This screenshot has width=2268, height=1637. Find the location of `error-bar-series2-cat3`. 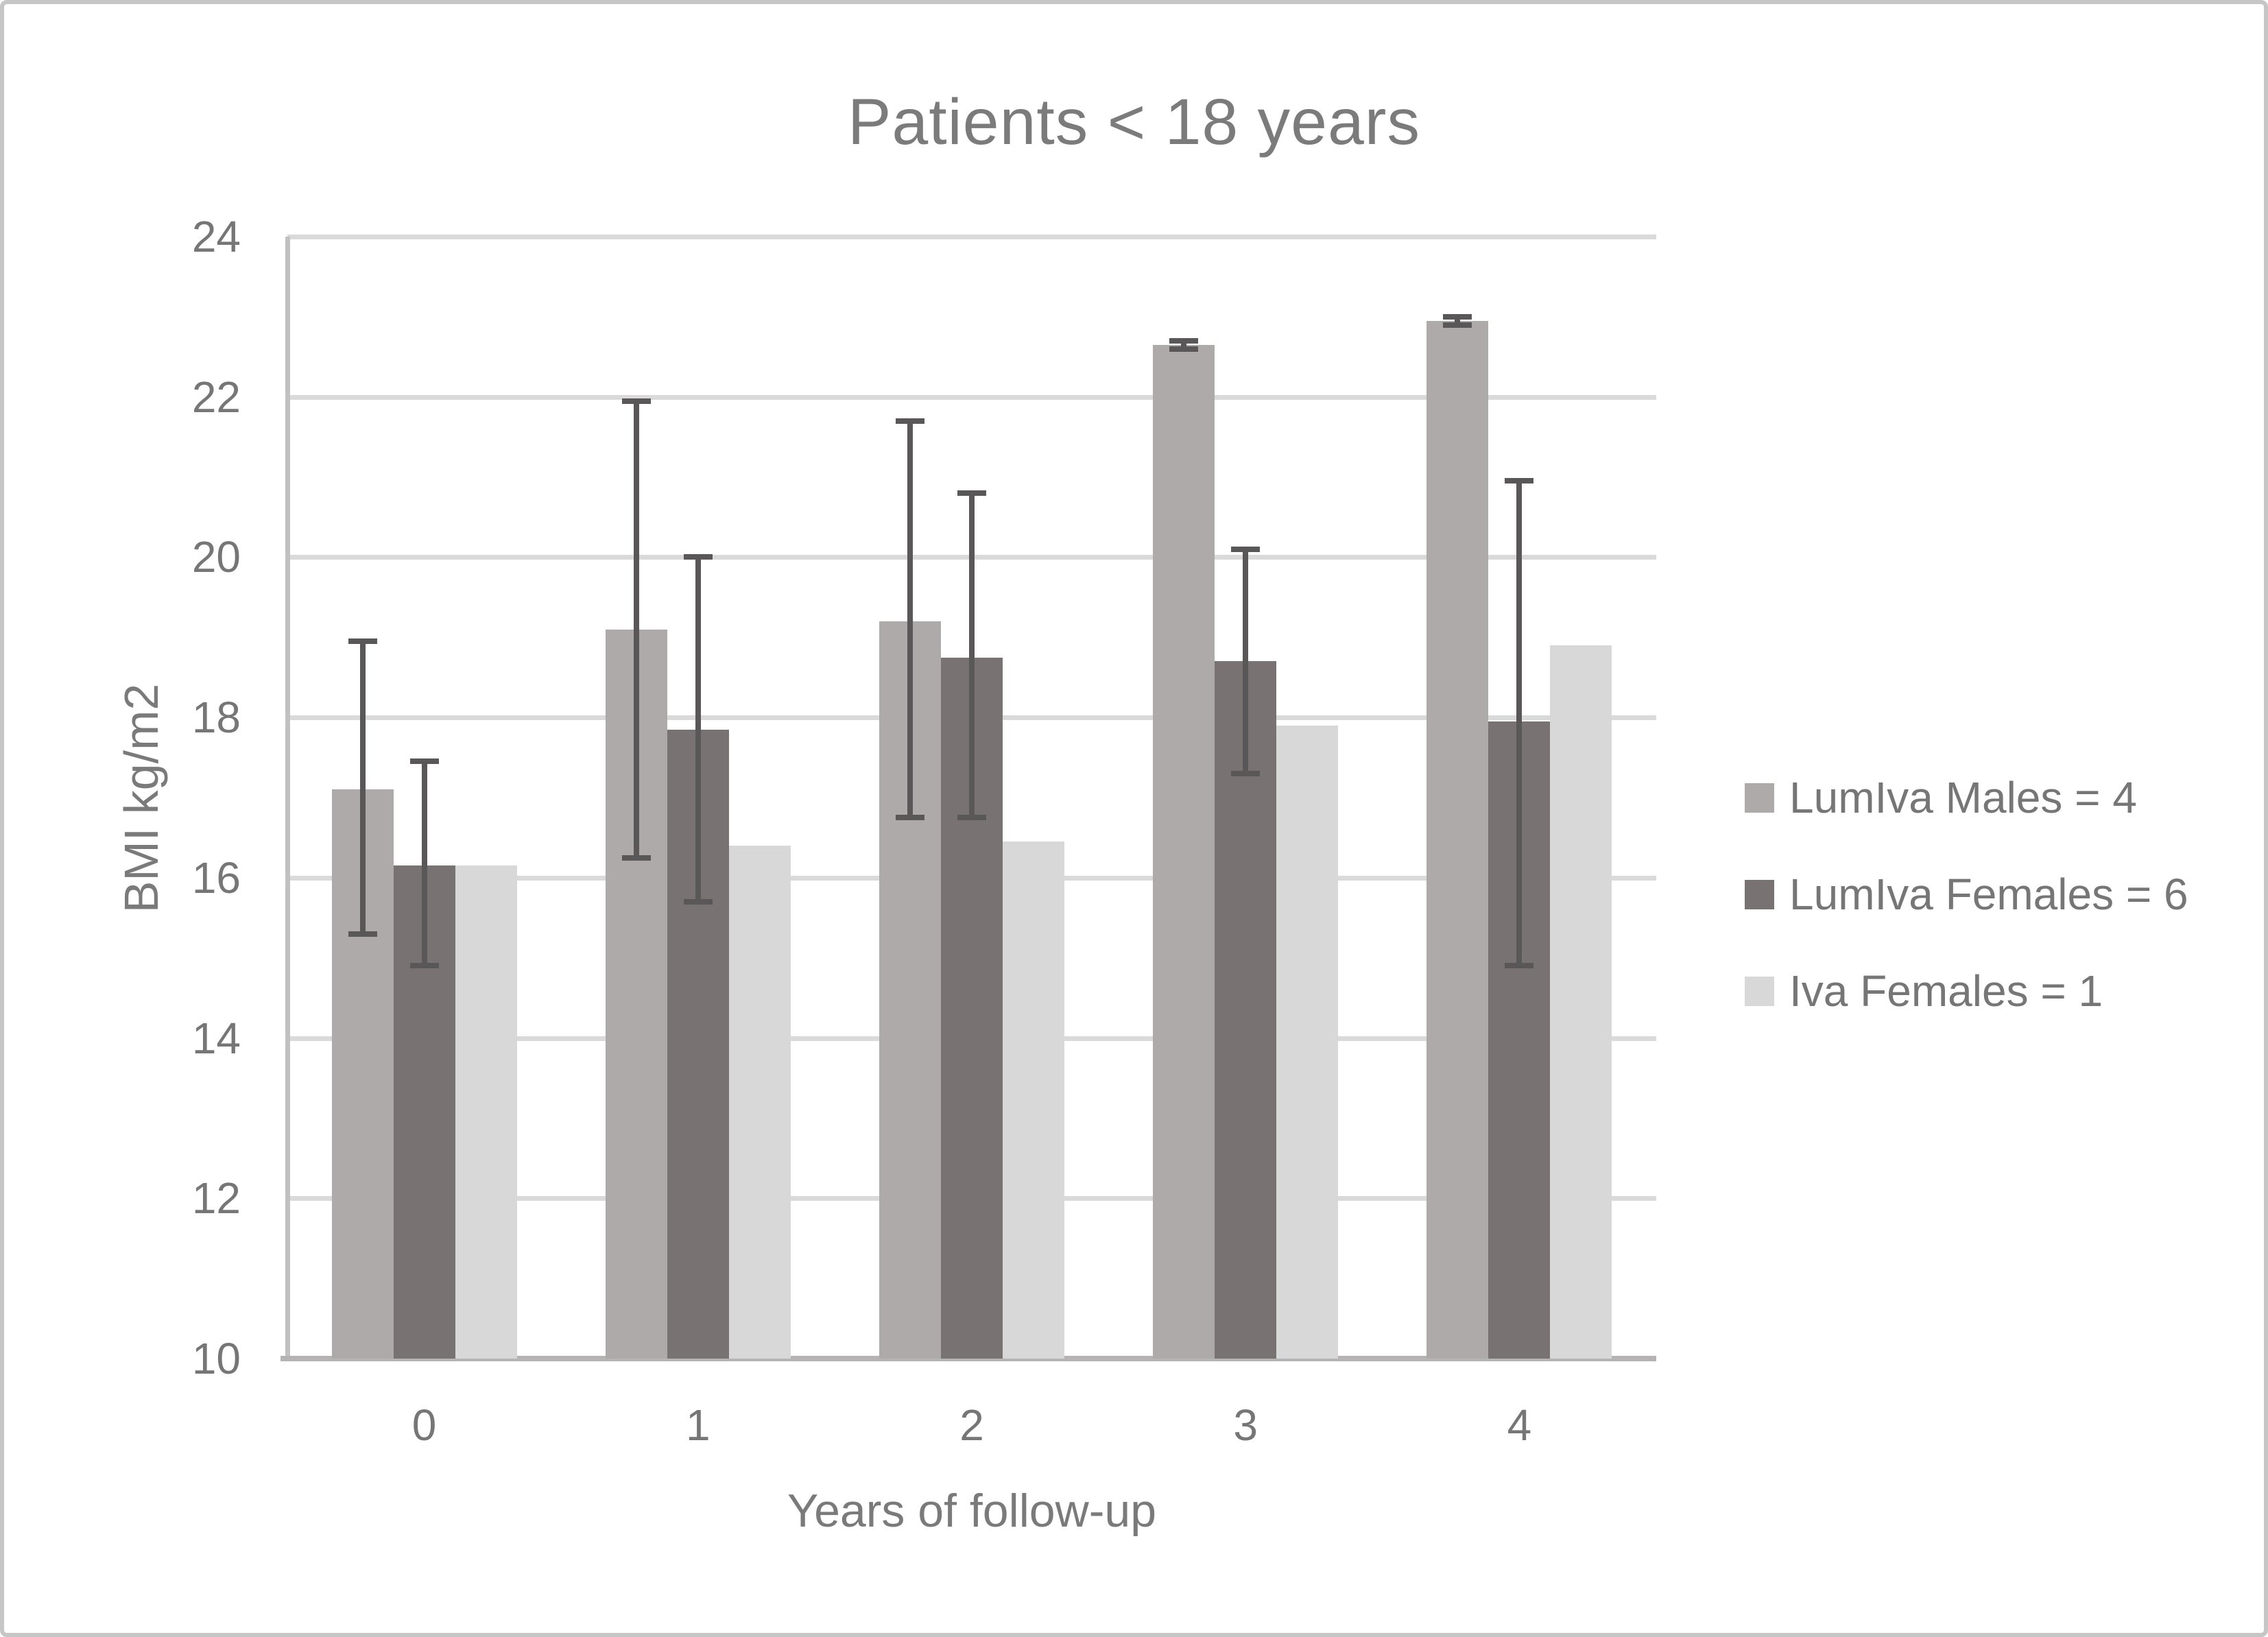

error-bar-series2-cat3 is located at coordinates (1246, 661).